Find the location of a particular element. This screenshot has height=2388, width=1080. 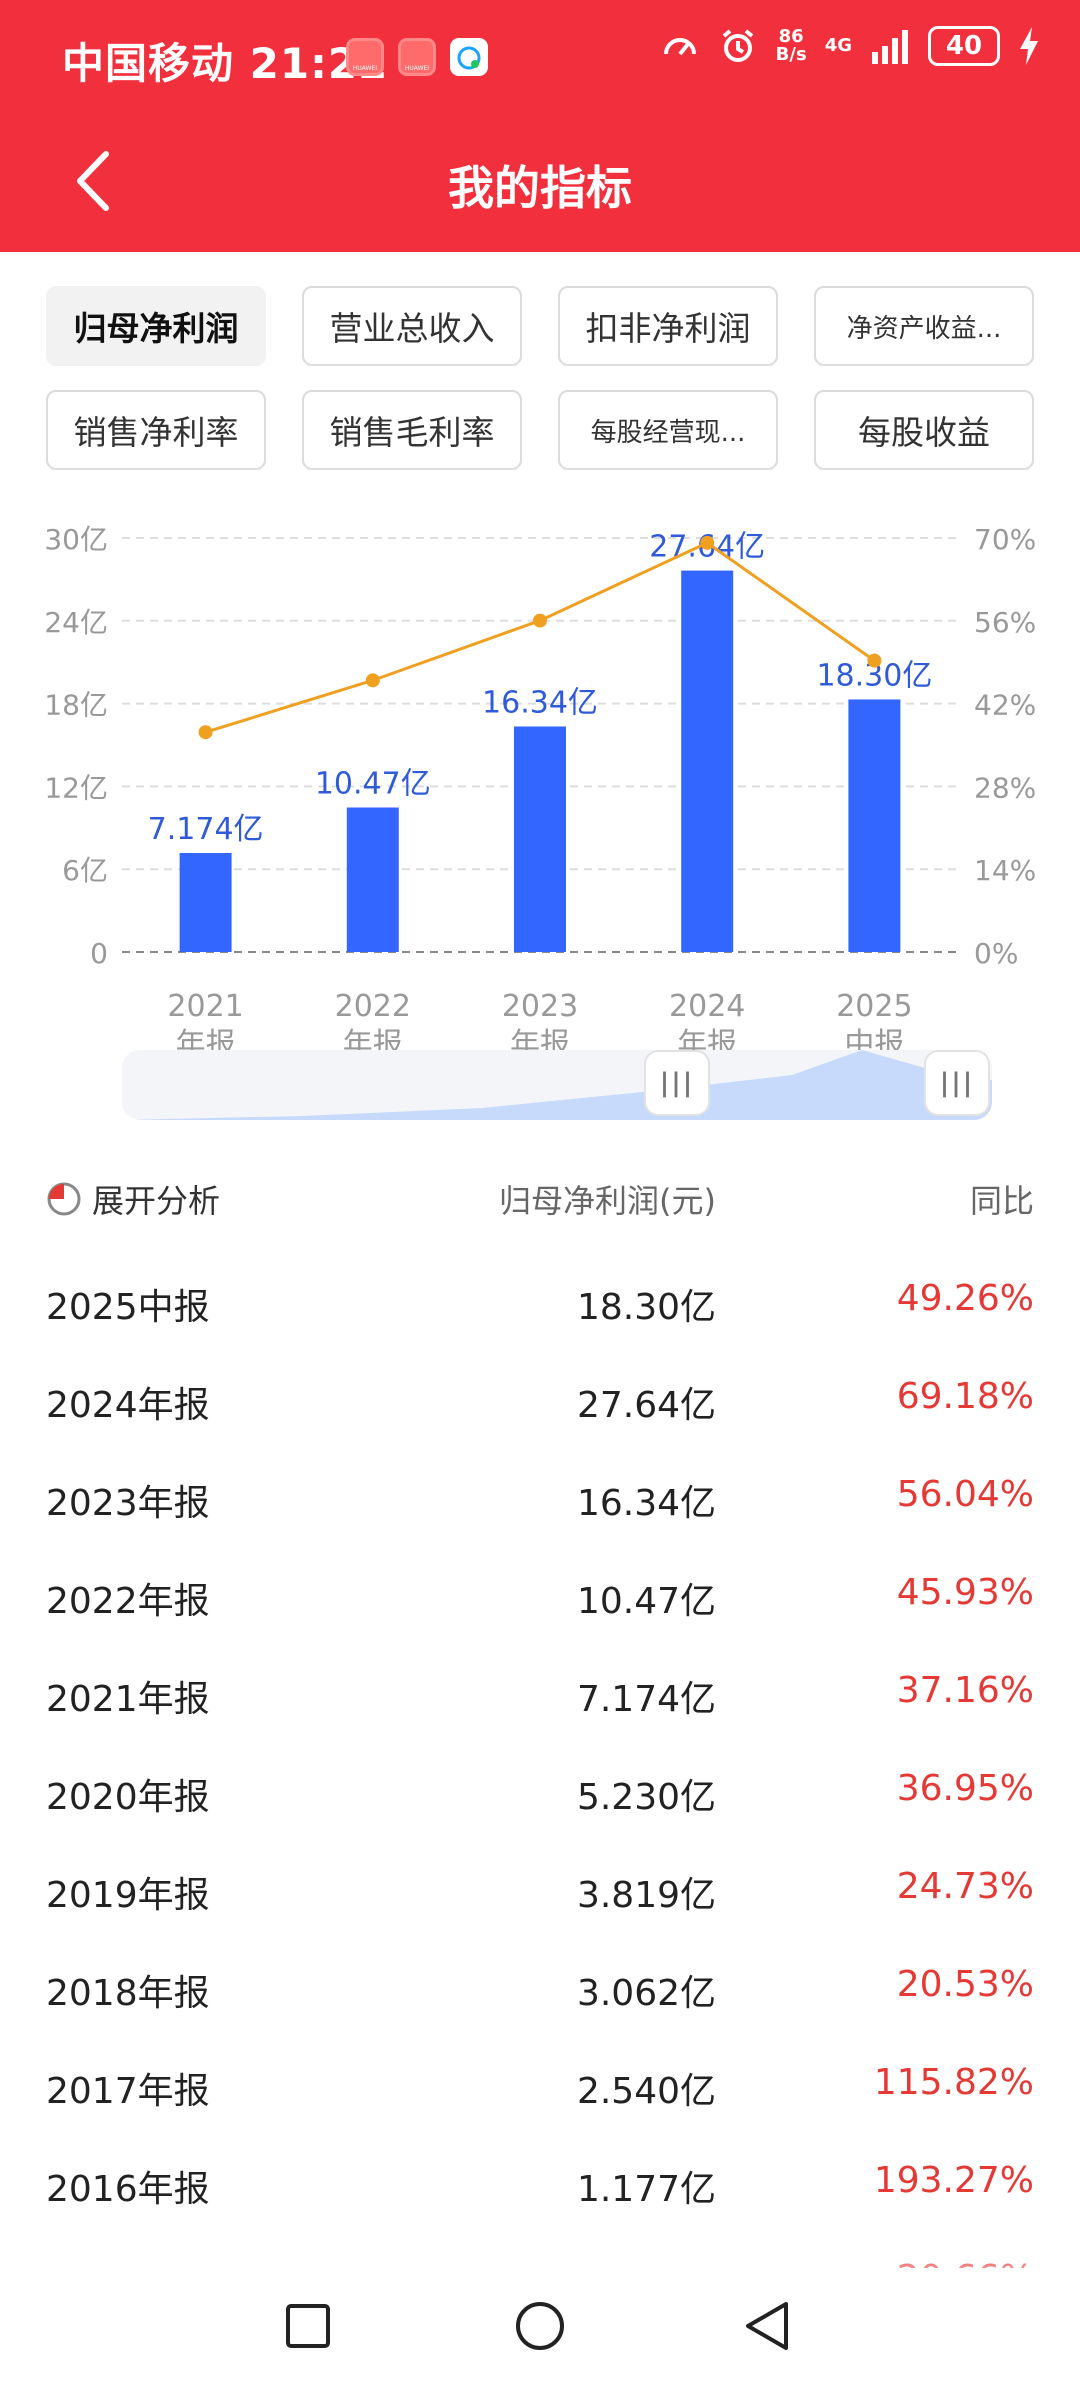

row-period: 2016年报 is located at coordinates (128, 2189).